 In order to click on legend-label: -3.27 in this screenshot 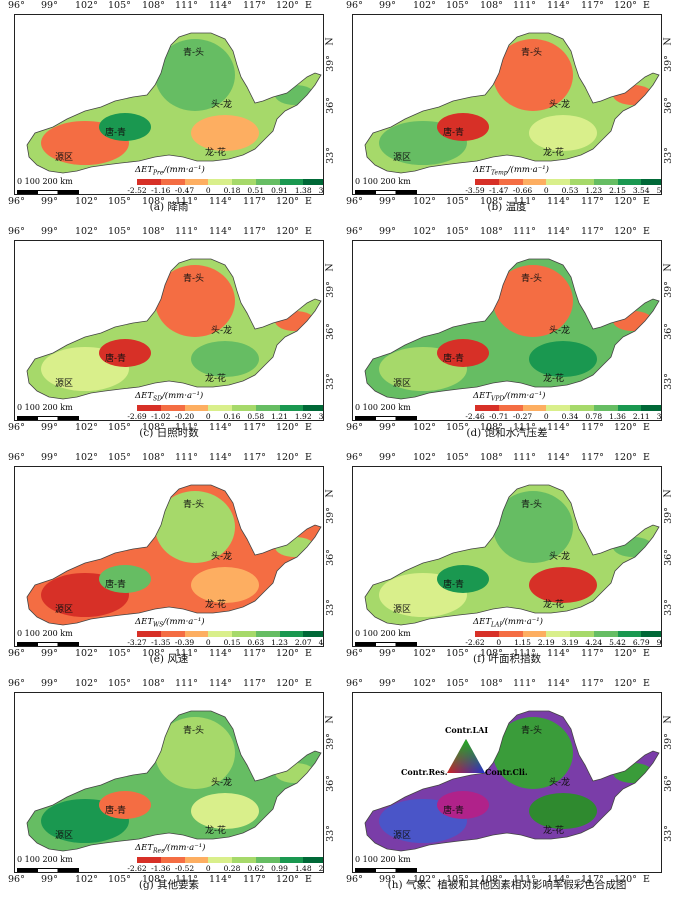, I will do `click(137, 642)`.